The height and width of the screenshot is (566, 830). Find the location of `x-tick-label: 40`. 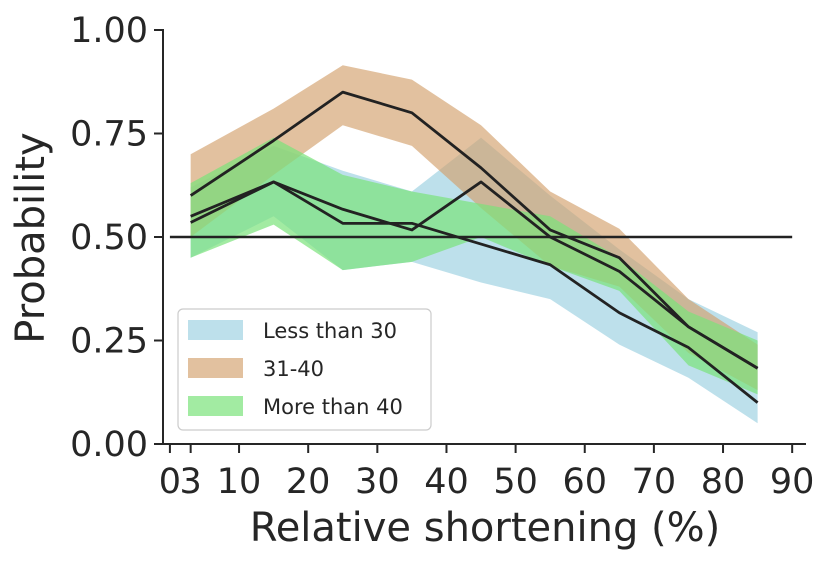

x-tick-label: 40 is located at coordinates (446, 482).